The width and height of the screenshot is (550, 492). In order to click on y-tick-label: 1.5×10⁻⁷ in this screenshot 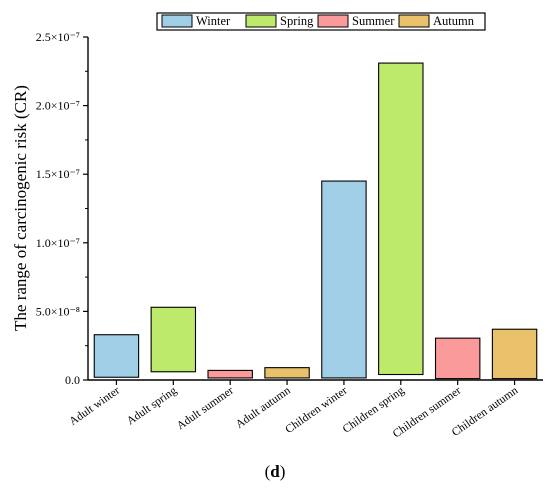, I will do `click(58, 174)`.